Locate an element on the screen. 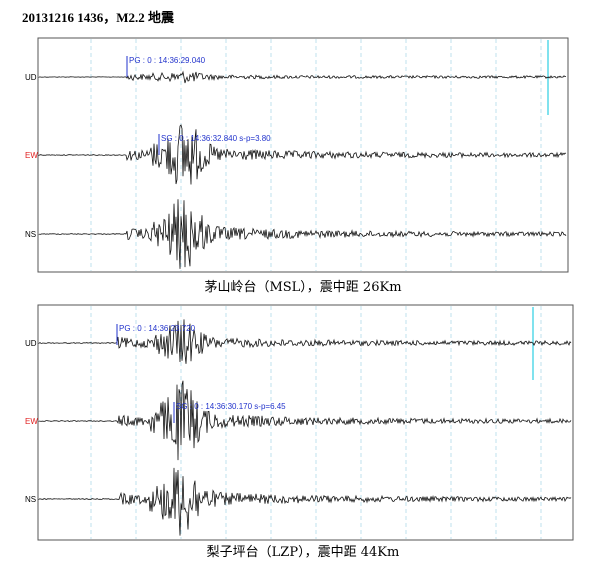  pick-label: PG : 0 : 14:36:23.720 is located at coordinates (157, 328).